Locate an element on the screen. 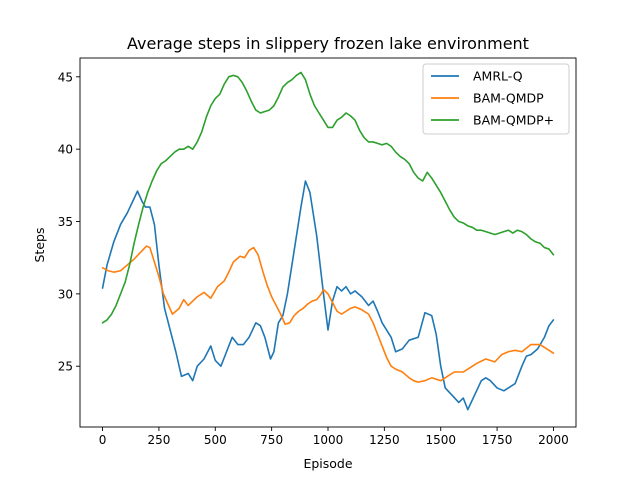  x-axis-label: Episode is located at coordinates (327, 463).